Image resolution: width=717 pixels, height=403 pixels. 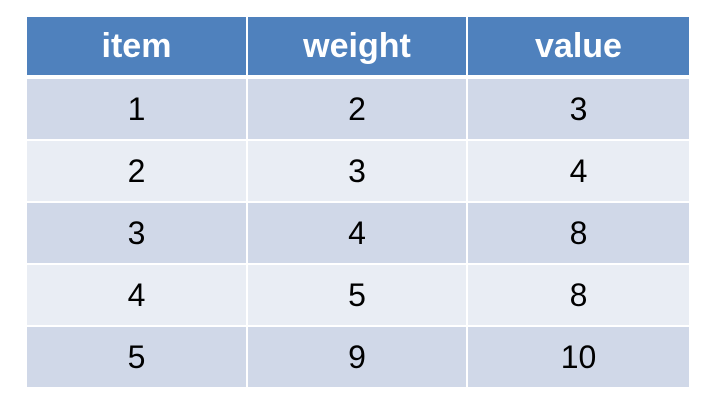 I want to click on cell-weight: 3, so click(x=358, y=172).